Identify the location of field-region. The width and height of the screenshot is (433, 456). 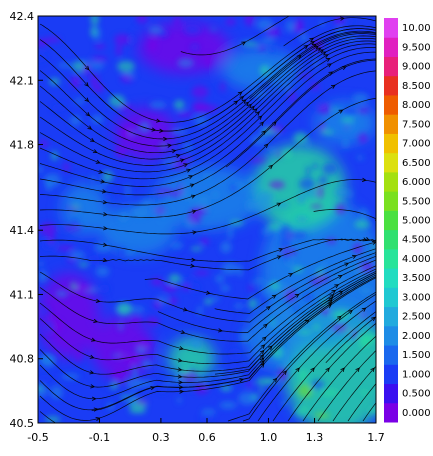
(299, 187).